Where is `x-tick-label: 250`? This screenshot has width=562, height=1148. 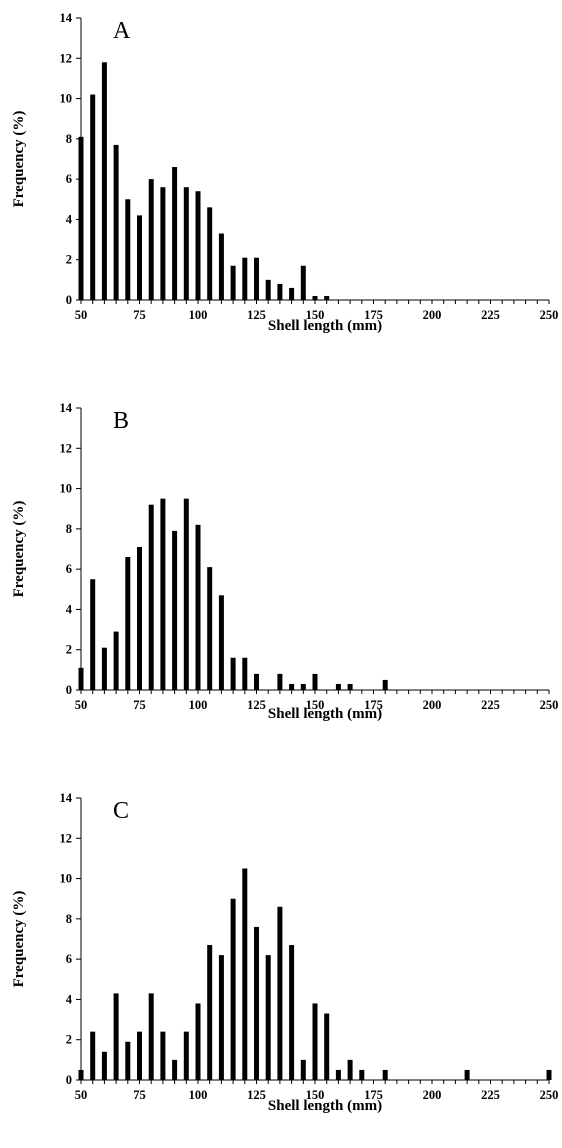
x-tick-label: 250 is located at coordinates (549, 705).